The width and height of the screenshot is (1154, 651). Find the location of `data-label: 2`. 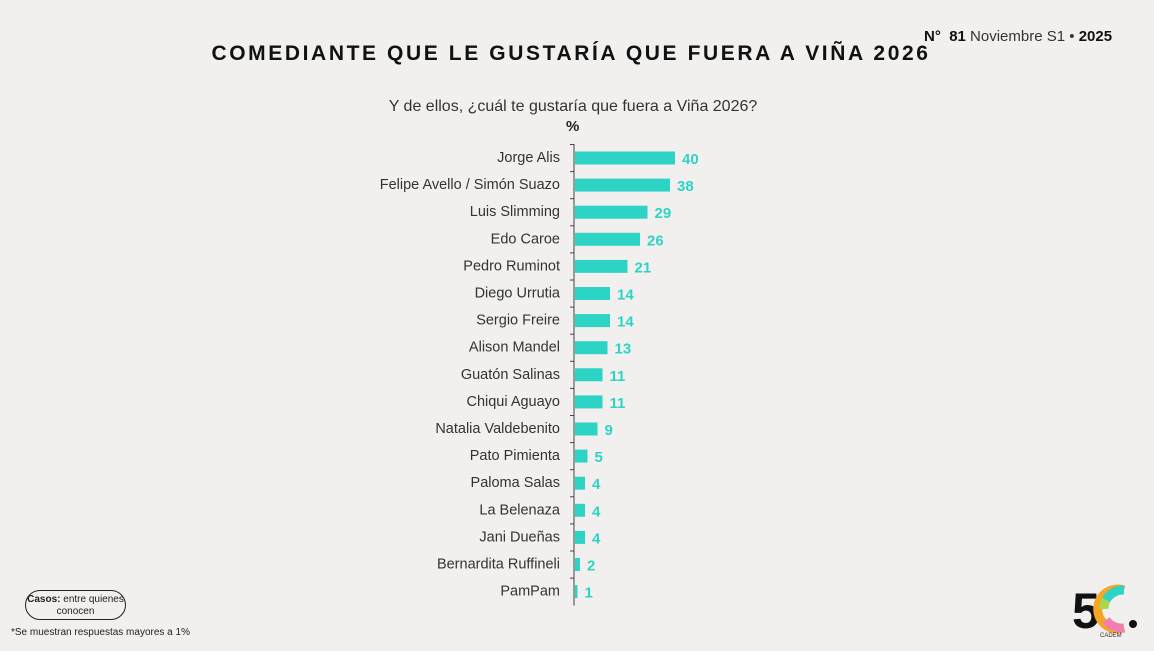

data-label: 2 is located at coordinates (591, 566).